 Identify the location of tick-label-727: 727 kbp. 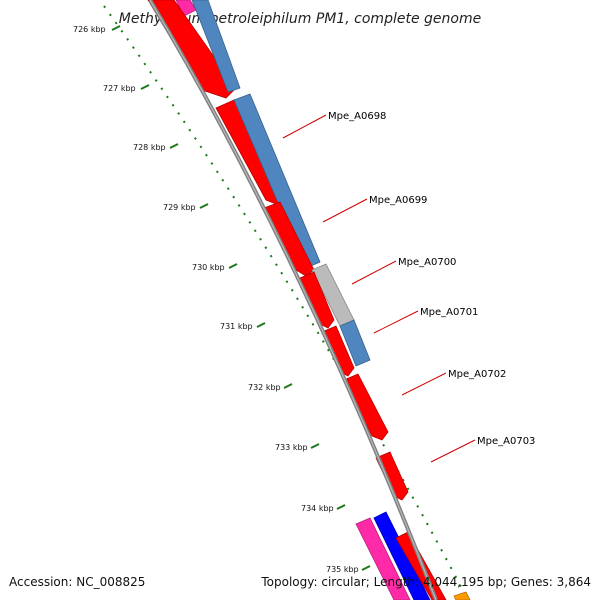
(119, 88).